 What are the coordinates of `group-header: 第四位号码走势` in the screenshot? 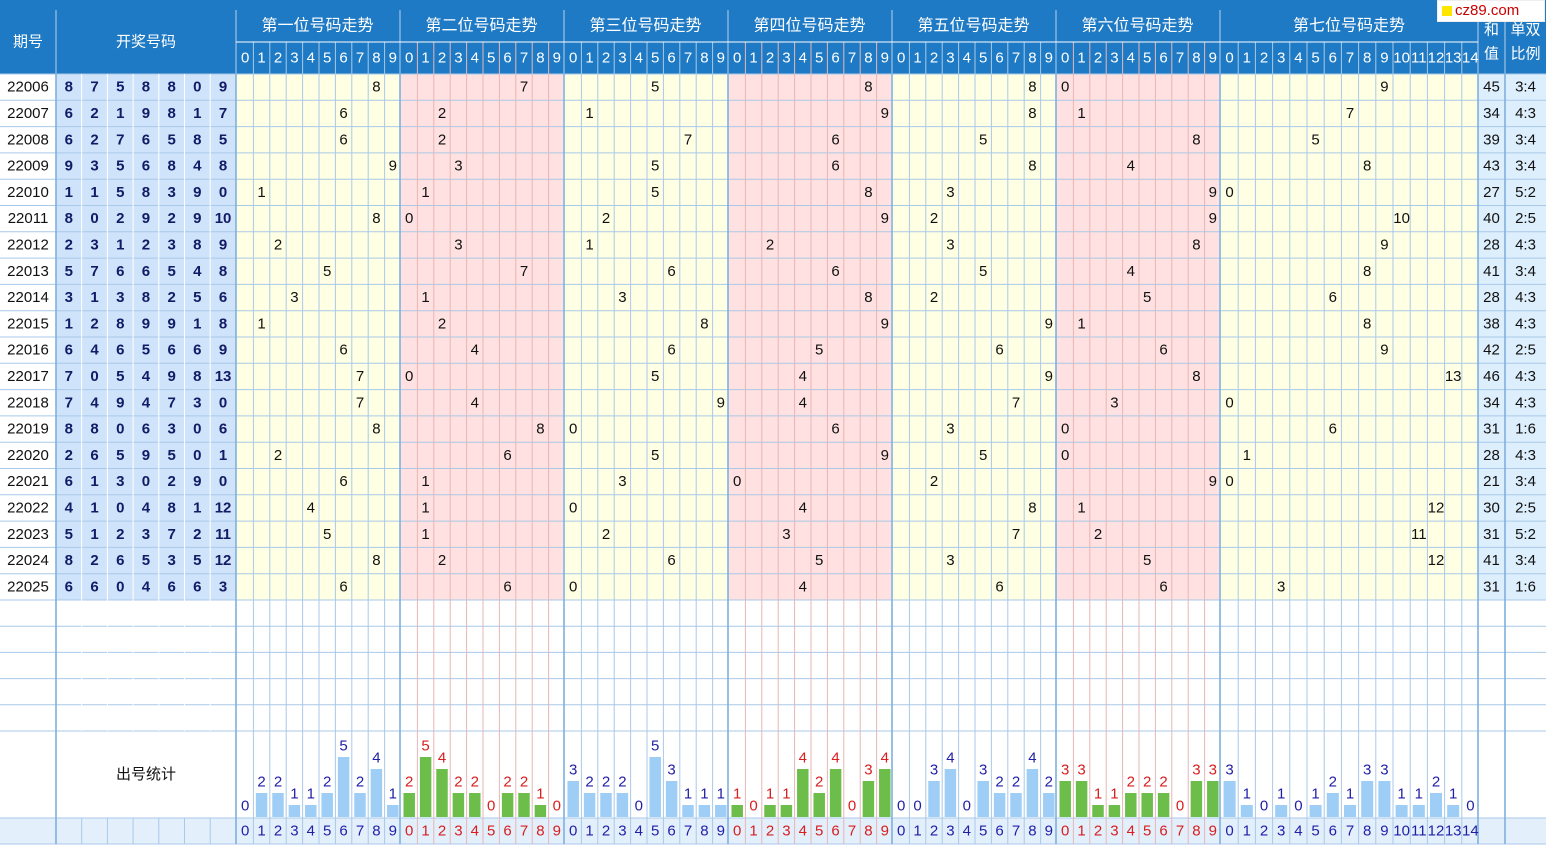 It's located at (809, 26).